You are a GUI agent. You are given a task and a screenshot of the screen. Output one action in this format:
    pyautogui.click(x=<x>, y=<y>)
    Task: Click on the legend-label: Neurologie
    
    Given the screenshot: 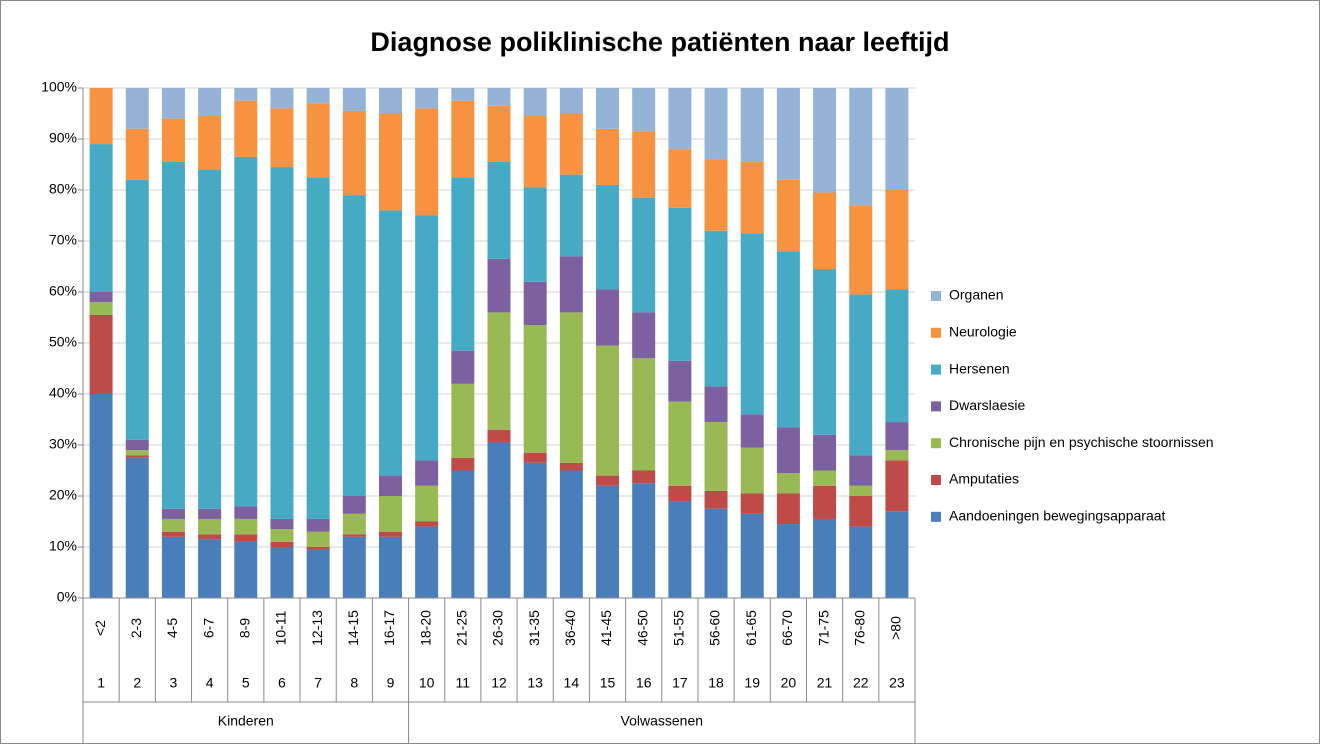 What is the action you would take?
    pyautogui.click(x=983, y=332)
    